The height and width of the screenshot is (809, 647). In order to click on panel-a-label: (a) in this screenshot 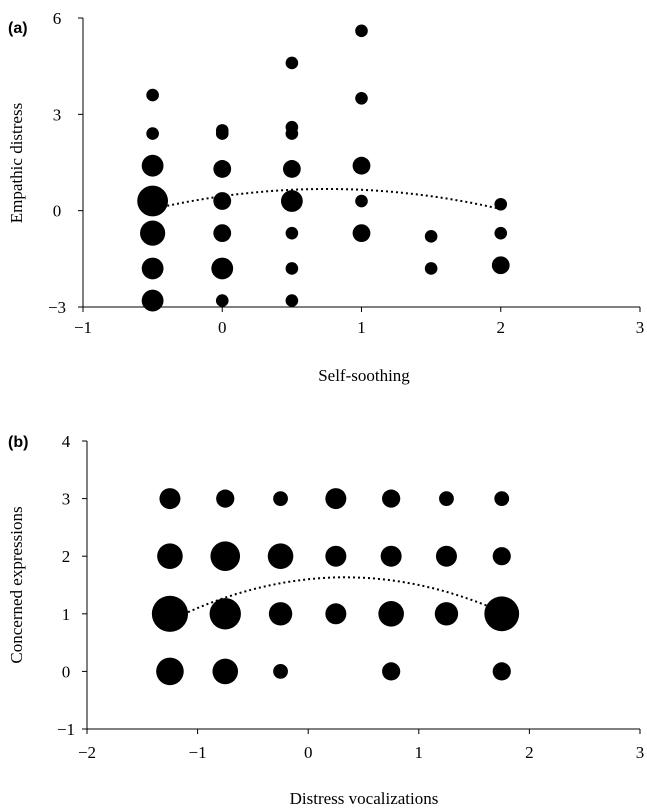, I will do `click(18, 28)`.